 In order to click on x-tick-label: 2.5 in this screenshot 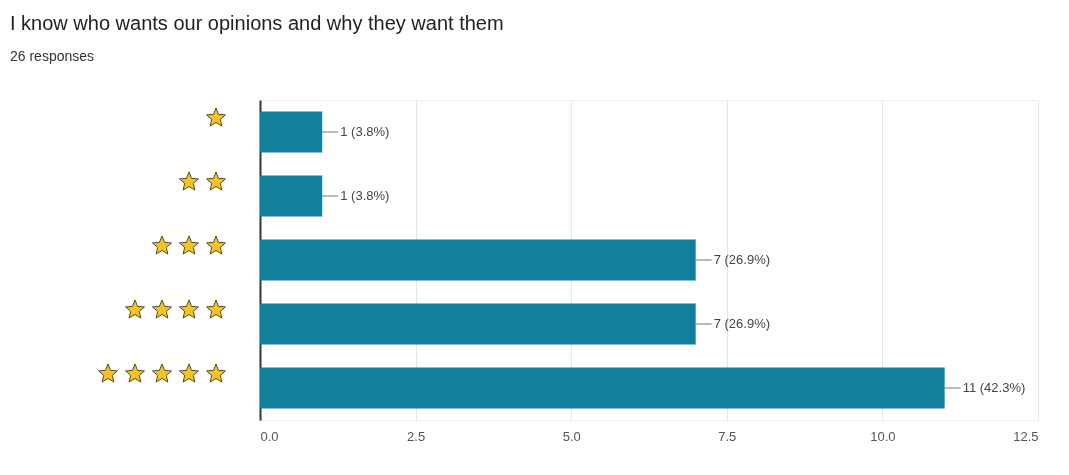, I will do `click(416, 436)`.